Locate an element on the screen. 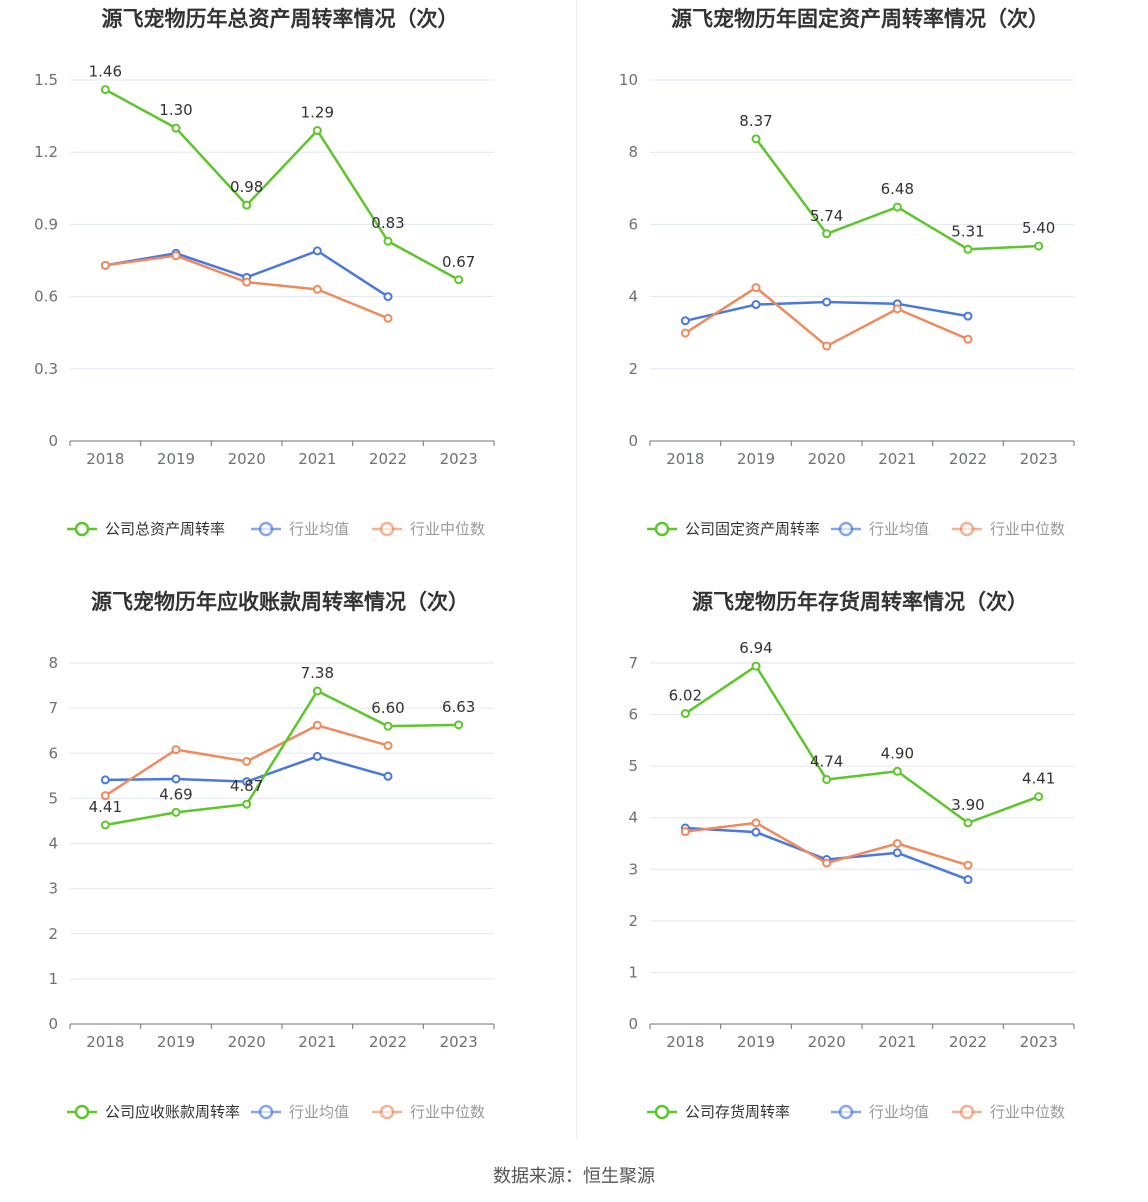 The width and height of the screenshot is (1148, 1202). x-tick-label: 2019 is located at coordinates (756, 1042).